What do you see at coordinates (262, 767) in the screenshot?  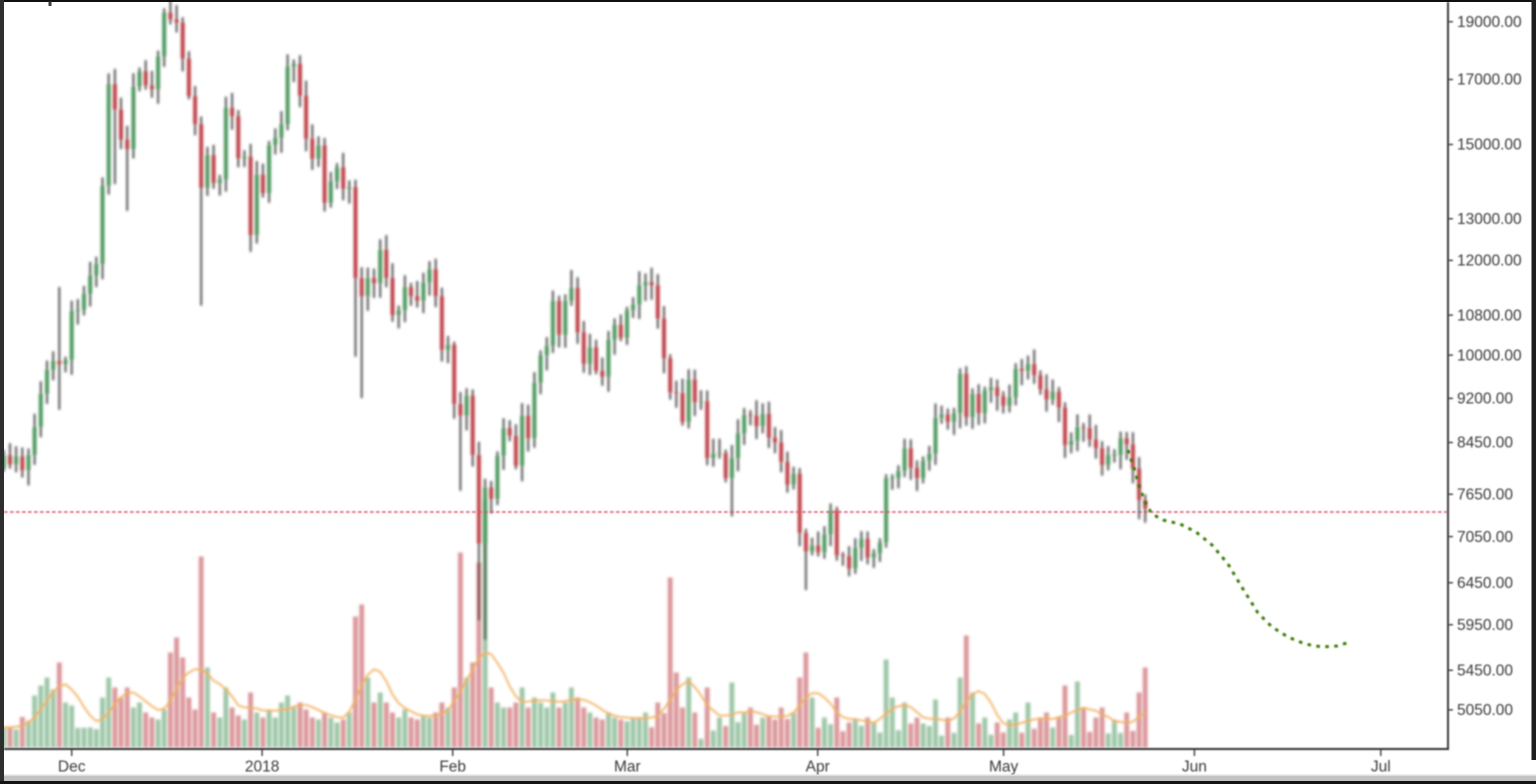 I see `svg-text: 2018` at bounding box center [262, 767].